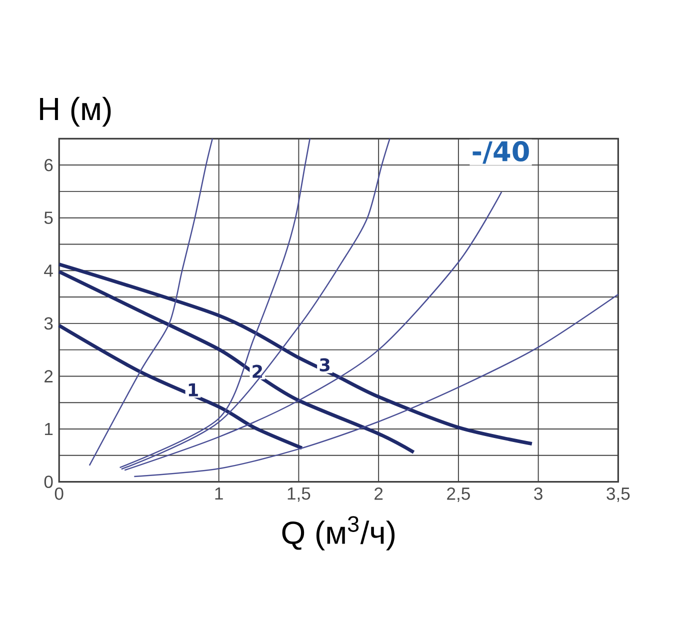 The height and width of the screenshot is (627, 700). I want to click on x-axis-title: Q (м$^{3}$/ч), so click(338, 533).